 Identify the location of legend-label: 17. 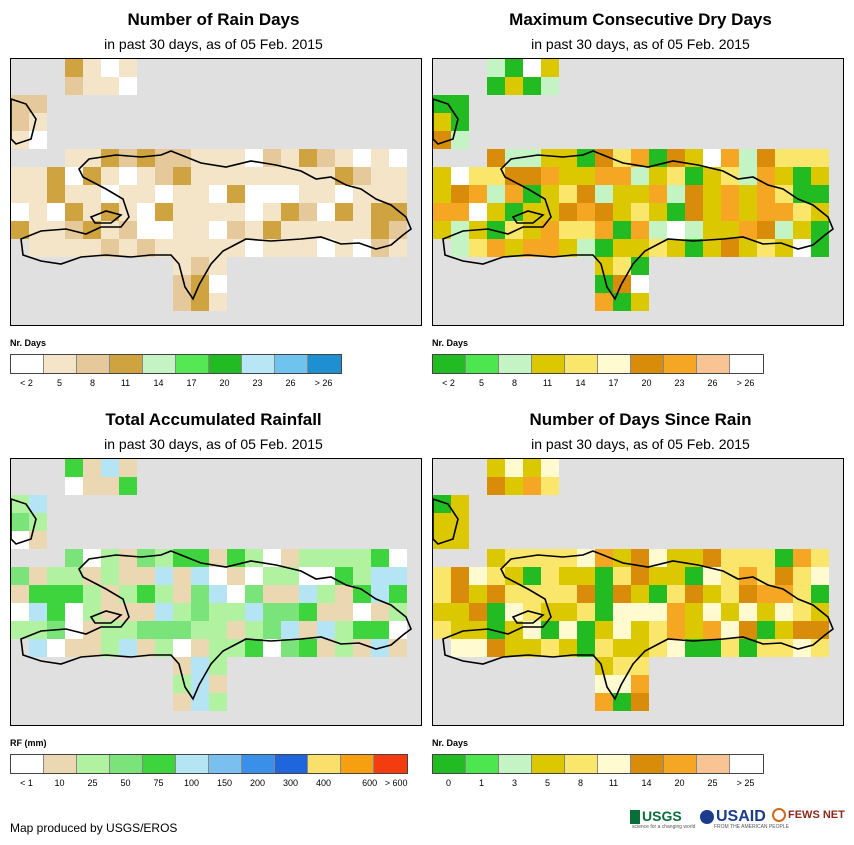
(191, 383).